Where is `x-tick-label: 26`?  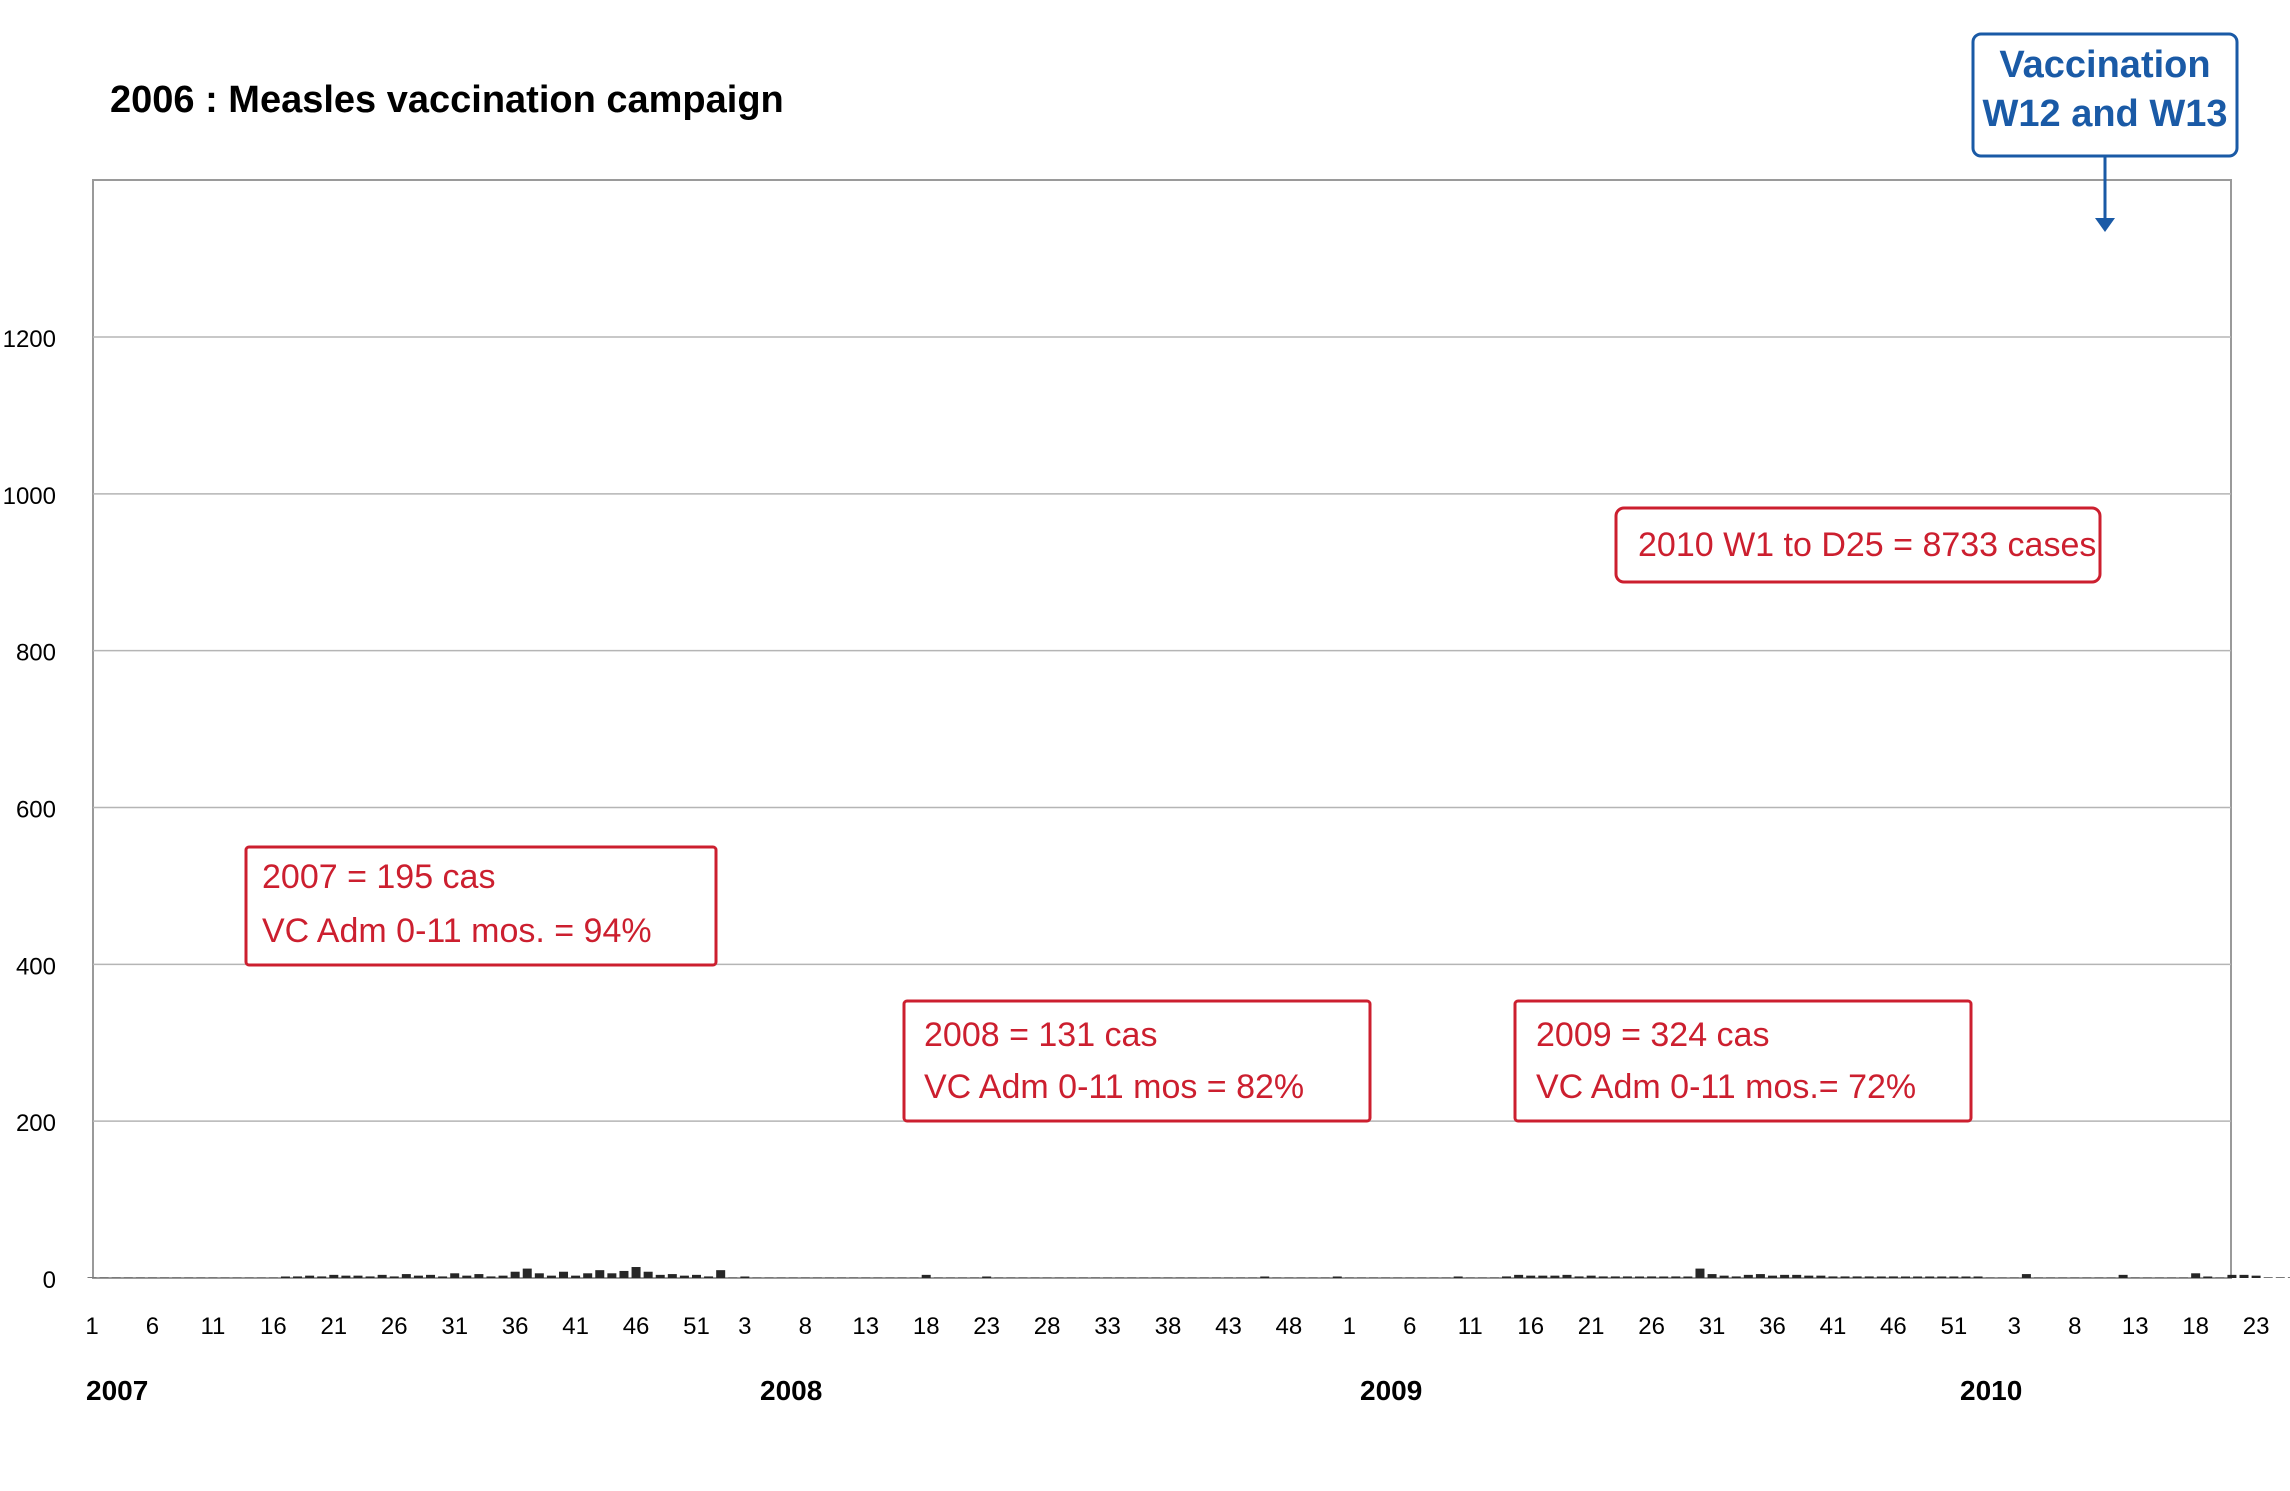 x-tick-label: 26 is located at coordinates (1651, 1326).